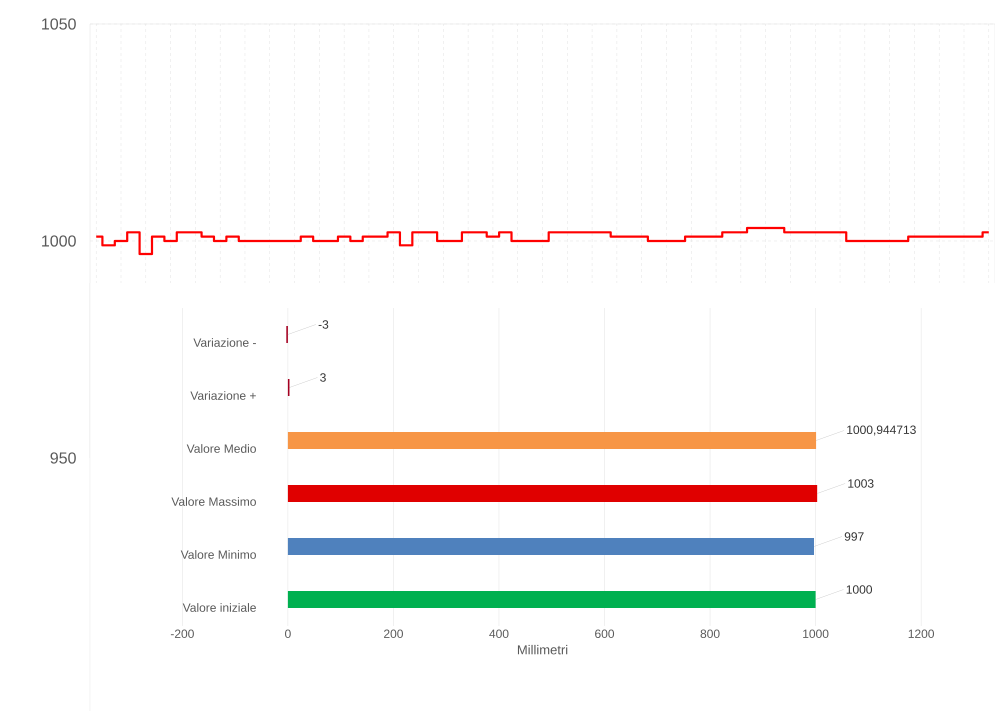 This screenshot has width=995, height=711. I want to click on y-tick-label: 1050, so click(59, 24).